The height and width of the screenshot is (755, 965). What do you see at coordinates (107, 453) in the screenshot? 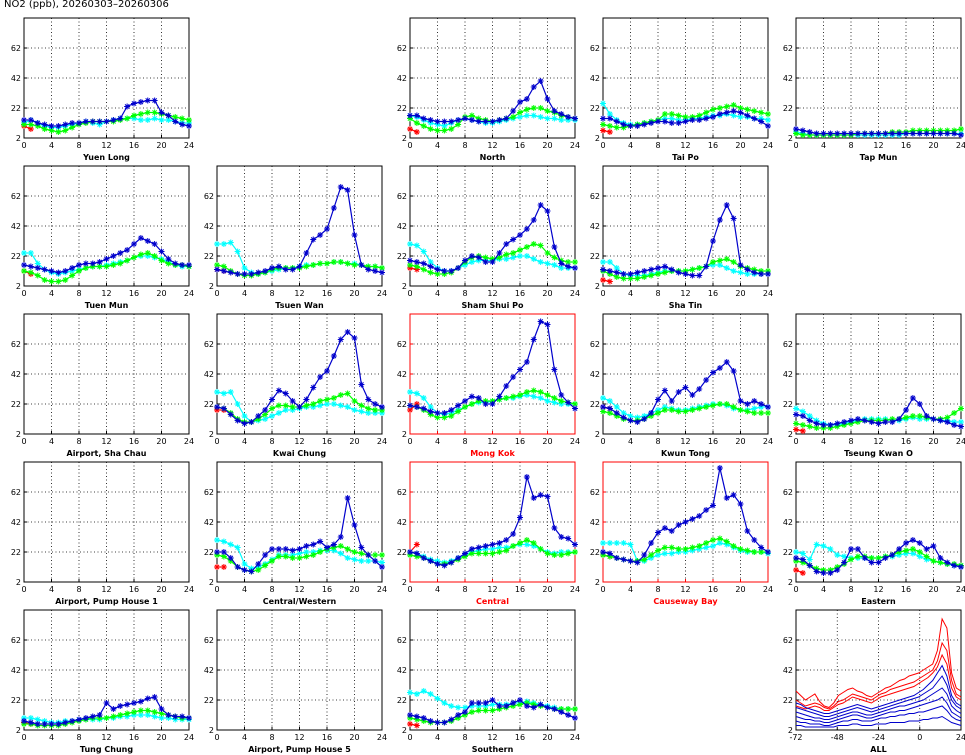
I see `panel-title: Airport, Sha Chau` at bounding box center [107, 453].